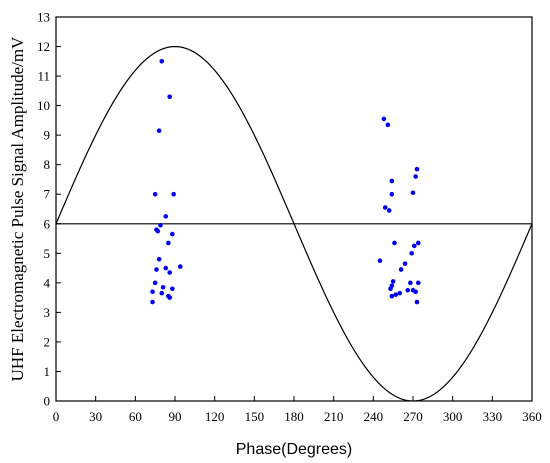 This screenshot has width=550, height=463. I want to click on x-axis-ticks: 0 30 60 90 120 150 180 210 240 270 300 330 360, so click(297, 410).